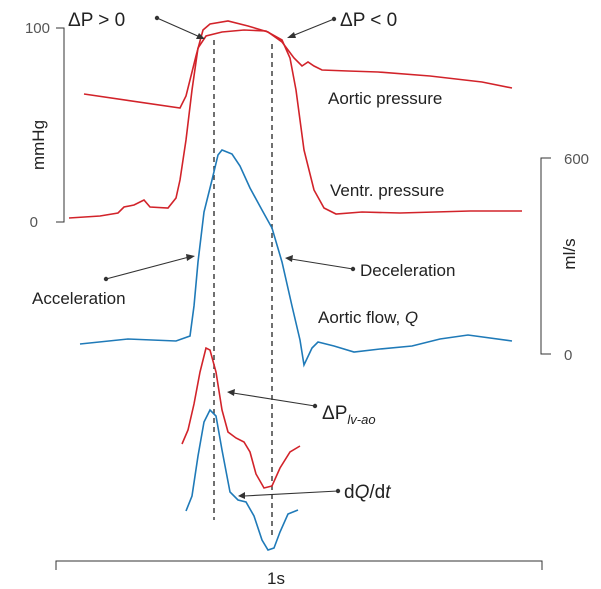  Describe the element at coordinates (34, 222) in the screenshot. I see `left-tick-bottom: 0` at that location.